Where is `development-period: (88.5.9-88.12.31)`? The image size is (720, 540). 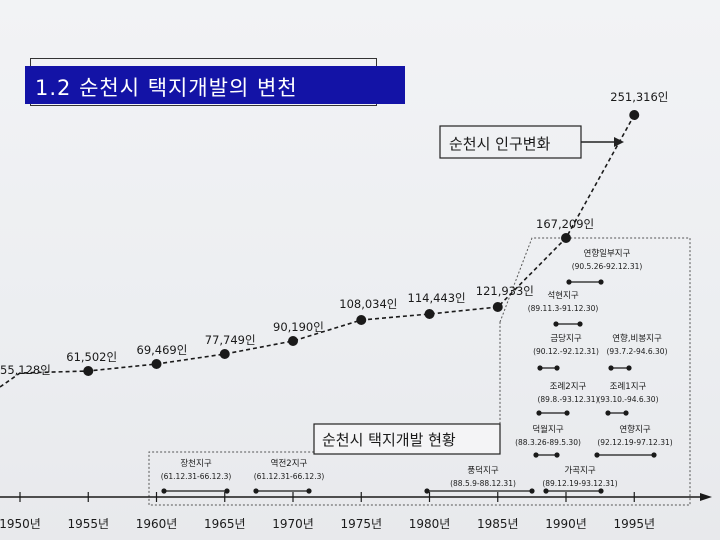 development-period: (88.5.9-88.12.31) is located at coordinates (483, 483).